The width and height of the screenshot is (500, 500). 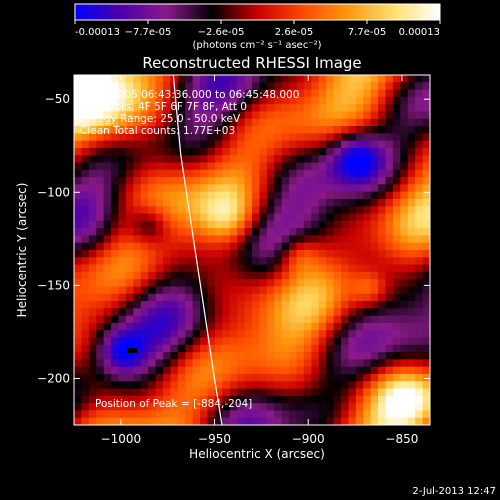 I want to click on solar-limb-line, so click(x=197, y=250).